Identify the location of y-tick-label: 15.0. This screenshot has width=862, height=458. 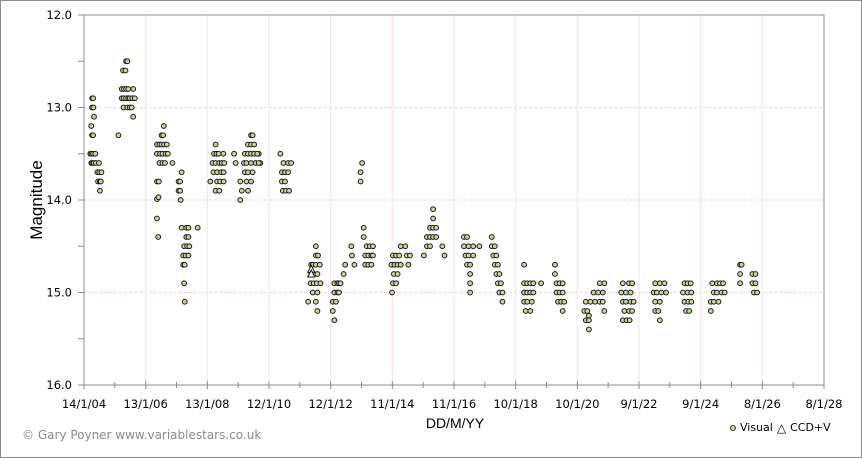
(59, 293).